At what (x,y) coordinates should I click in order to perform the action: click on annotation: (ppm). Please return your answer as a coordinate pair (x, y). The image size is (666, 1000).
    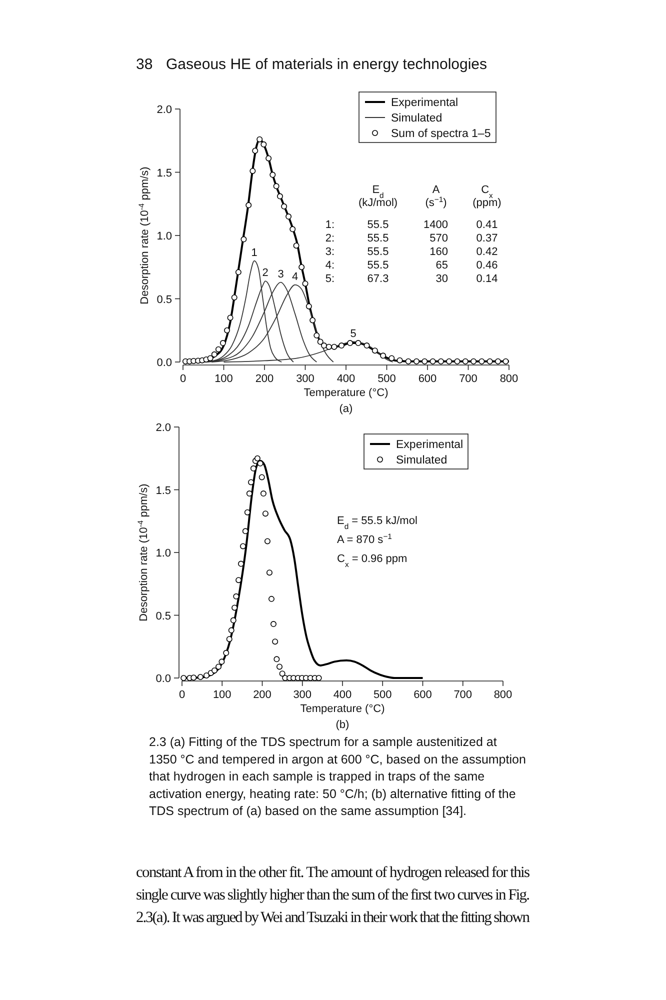
    Looking at the image, I should click on (487, 203).